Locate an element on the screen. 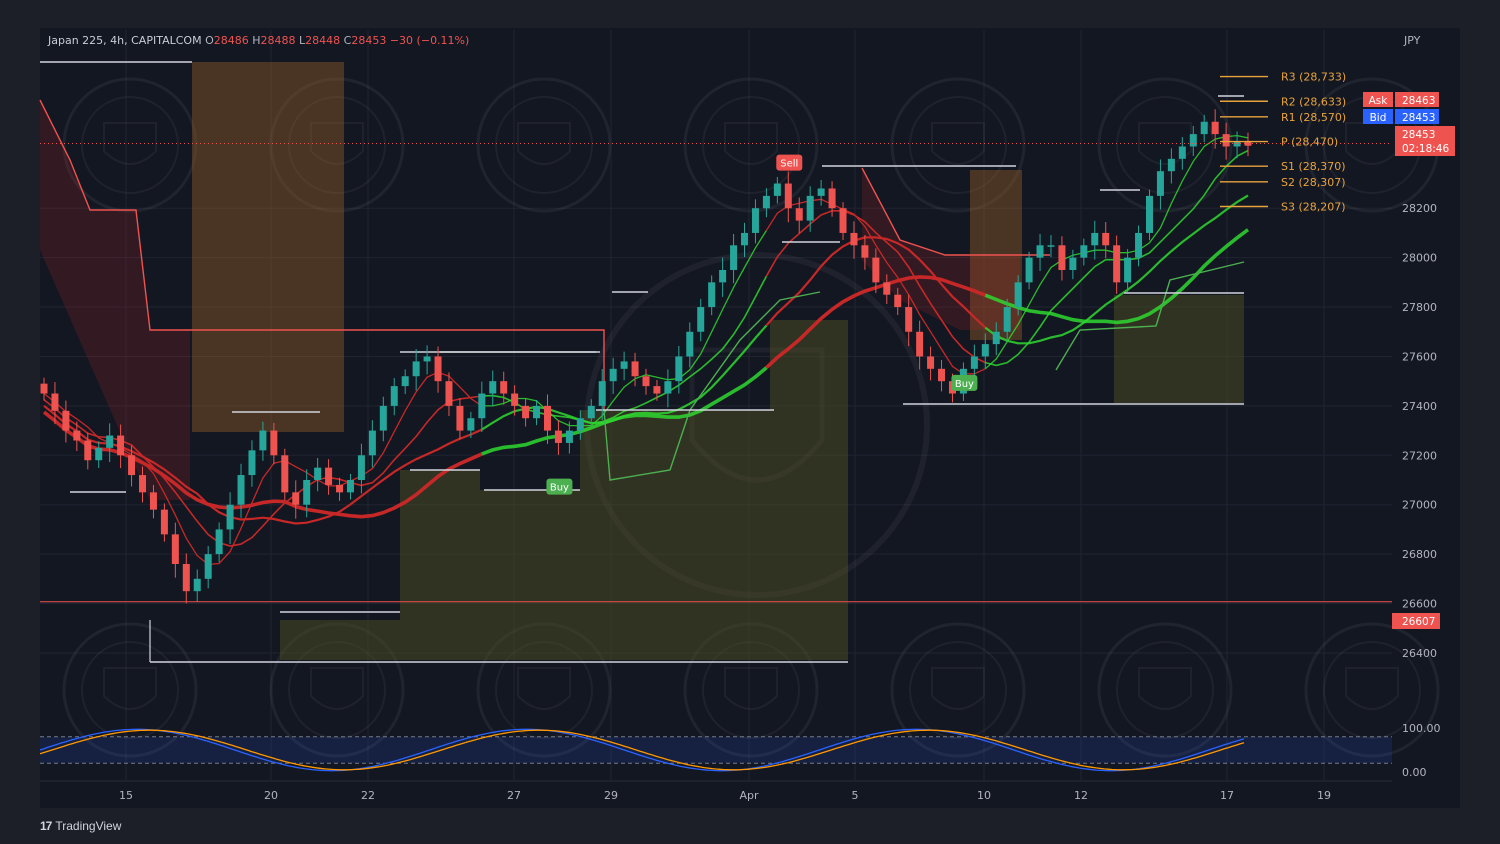 The image size is (1500, 844). time-tick-label: Apr is located at coordinates (749, 795).